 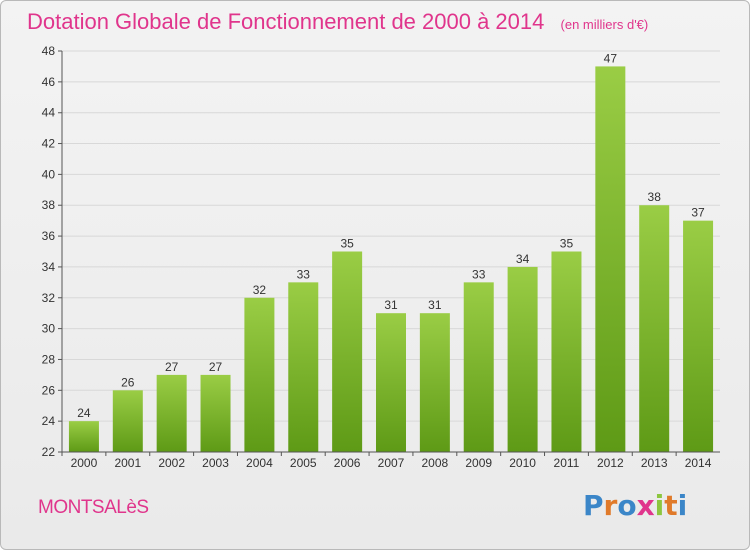 What do you see at coordinates (49, 452) in the screenshot?
I see `y-tick-label: 22` at bounding box center [49, 452].